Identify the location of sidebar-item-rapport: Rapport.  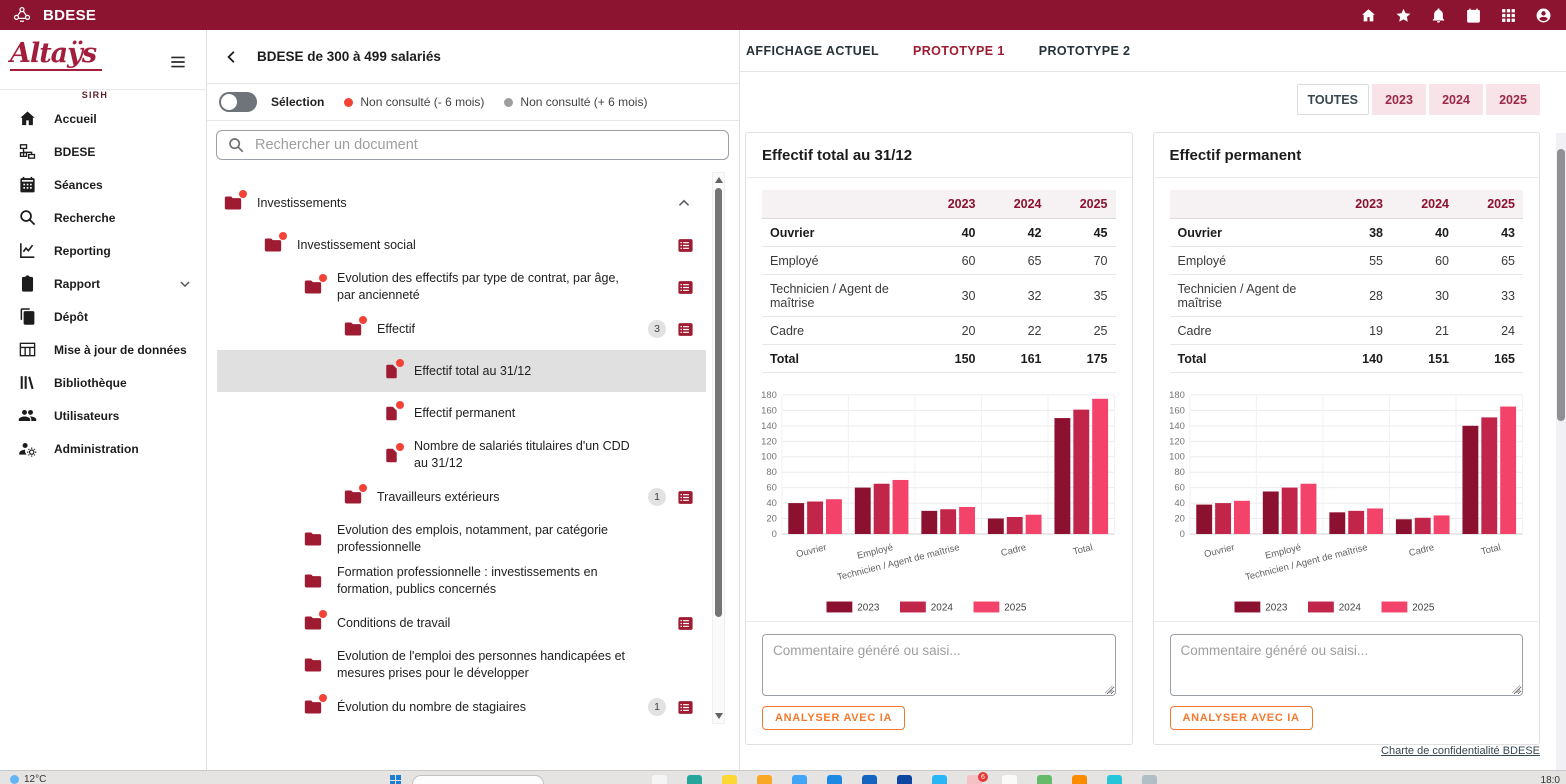
(103, 283).